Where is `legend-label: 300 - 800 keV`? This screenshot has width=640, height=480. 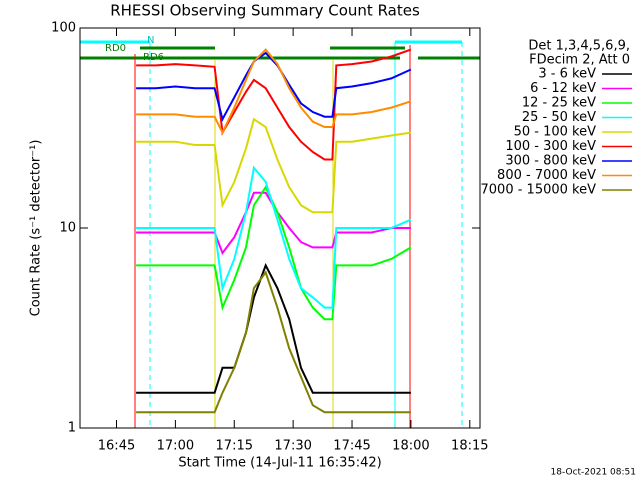 legend-label: 300 - 800 keV is located at coordinates (550, 161).